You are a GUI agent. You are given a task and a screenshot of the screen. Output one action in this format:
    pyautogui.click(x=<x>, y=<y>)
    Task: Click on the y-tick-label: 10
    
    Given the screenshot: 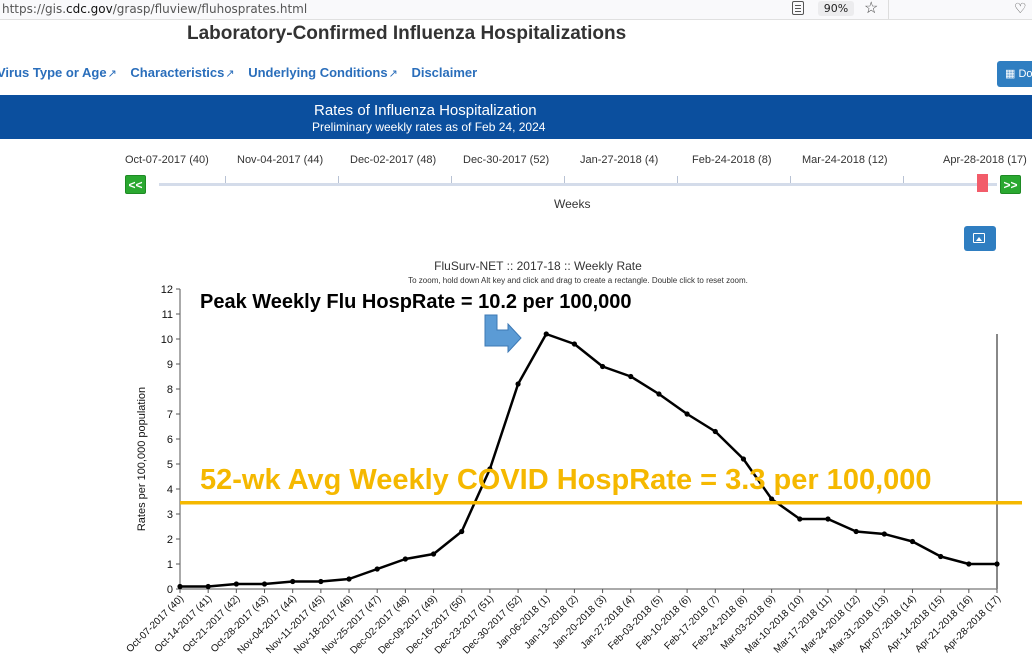 What is the action you would take?
    pyautogui.click(x=167, y=340)
    